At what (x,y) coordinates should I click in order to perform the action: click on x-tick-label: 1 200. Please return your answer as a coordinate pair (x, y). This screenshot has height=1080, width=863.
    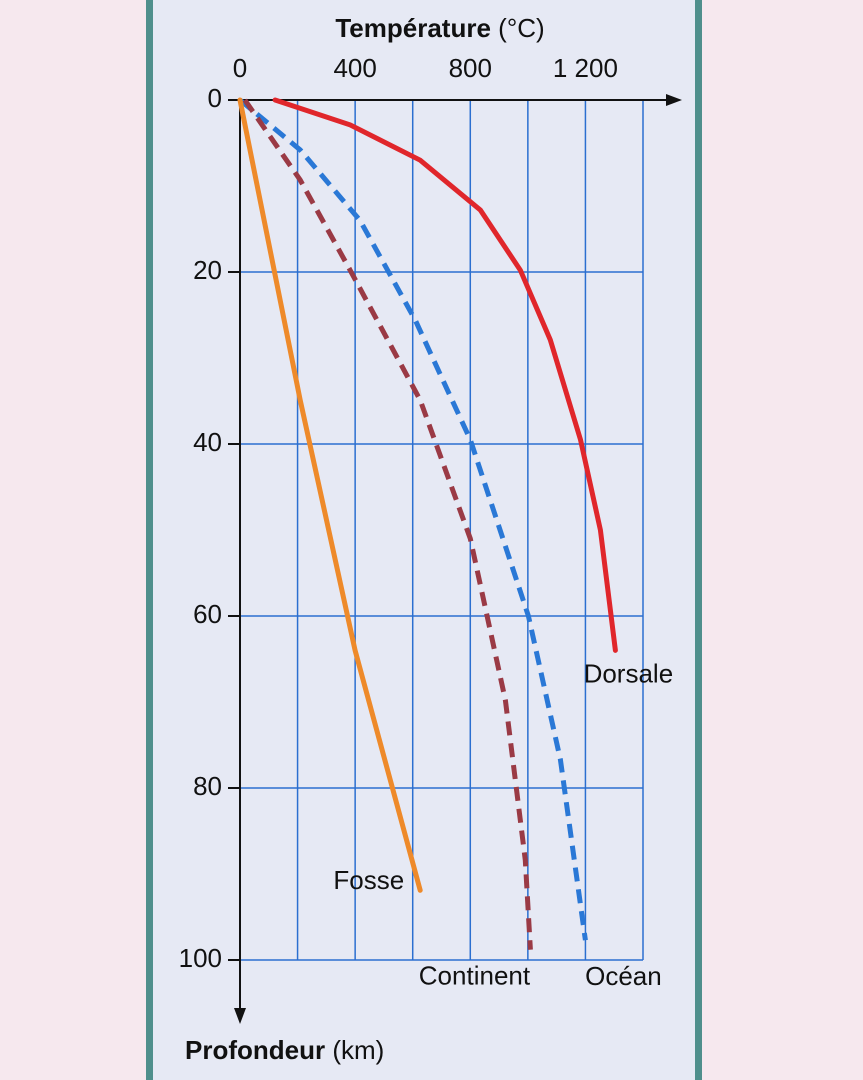
    Looking at the image, I should click on (585, 68).